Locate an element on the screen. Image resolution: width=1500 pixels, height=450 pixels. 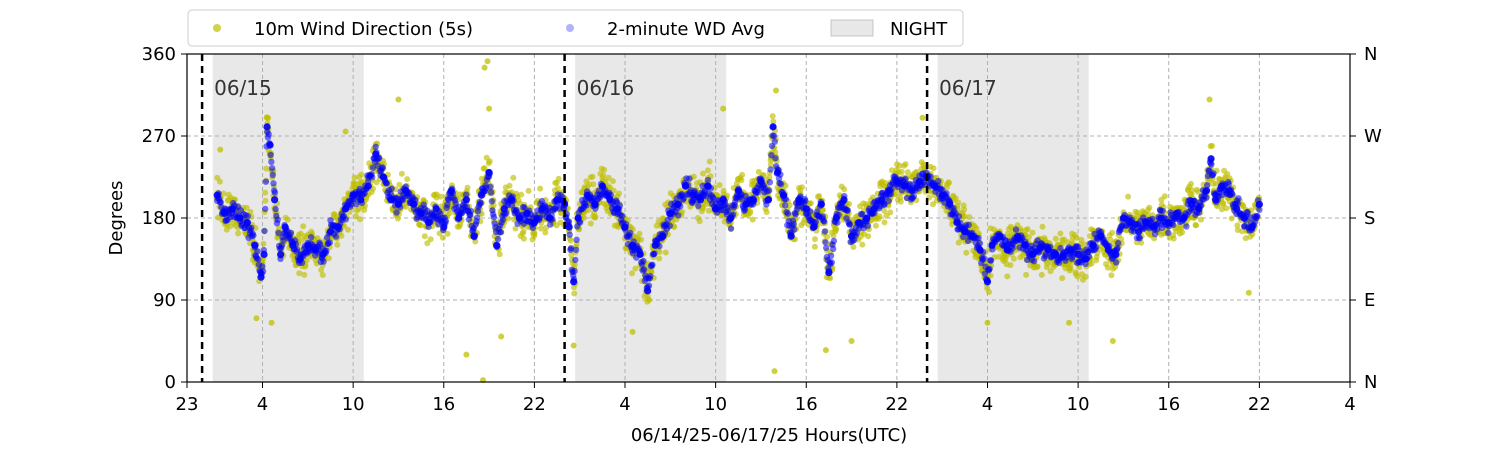
x-tick-label: 10 is located at coordinates (1078, 404).